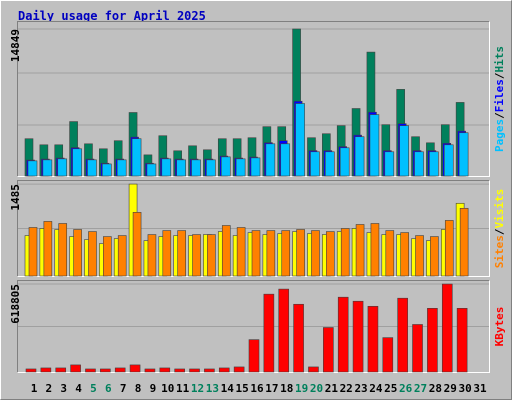 This screenshot has height=400, width=512. What do you see at coordinates (435, 388) in the screenshot?
I see `x-tick-label: 28` at bounding box center [435, 388].